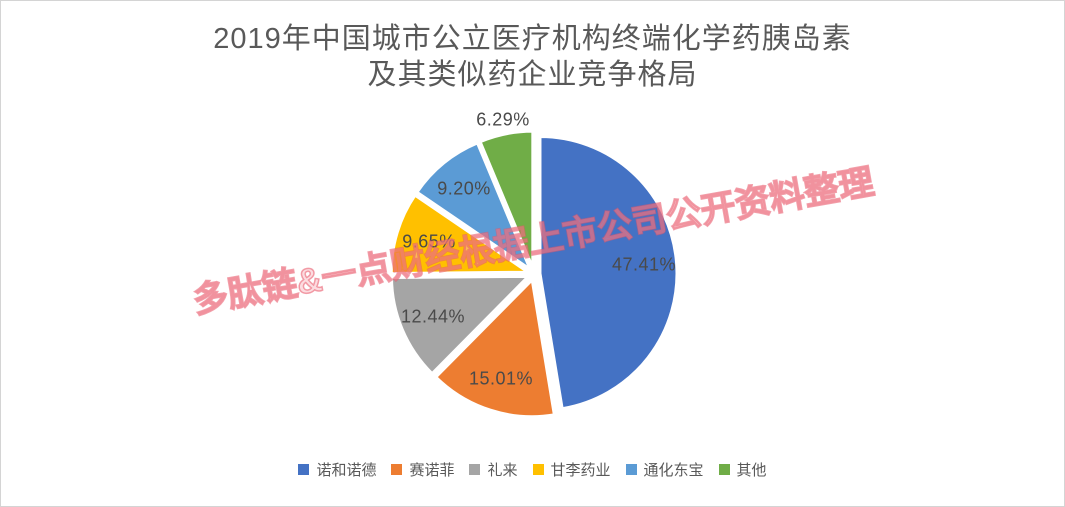 The height and width of the screenshot is (507, 1065). Describe the element at coordinates (506, 199) in the screenshot. I see `pie-slice-其他` at that location.